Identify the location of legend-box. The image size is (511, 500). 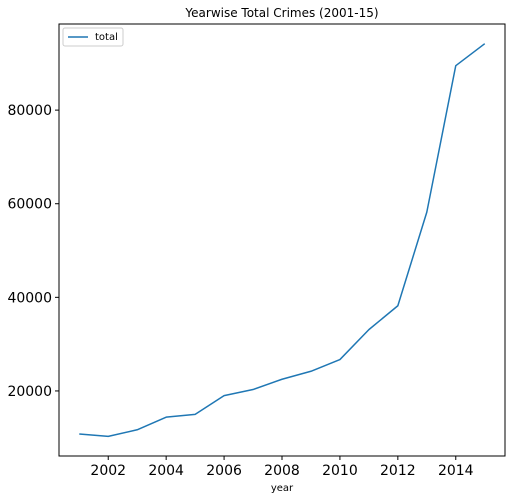
(93, 37).